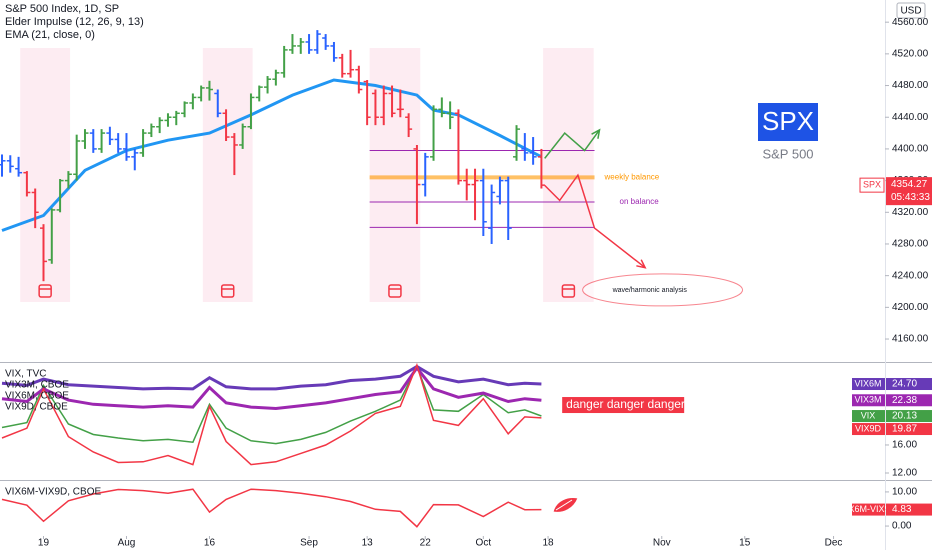  I want to click on annotation-text: danger danger danger, so click(625, 404).